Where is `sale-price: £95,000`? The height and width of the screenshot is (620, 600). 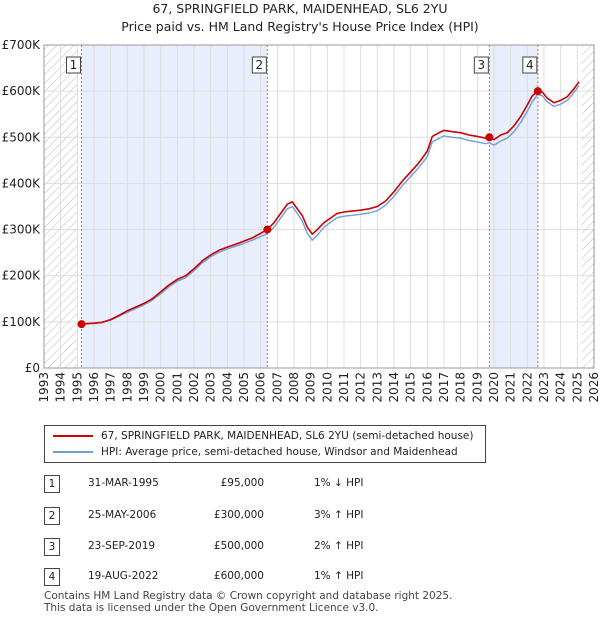 sale-price: £95,000 is located at coordinates (242, 483).